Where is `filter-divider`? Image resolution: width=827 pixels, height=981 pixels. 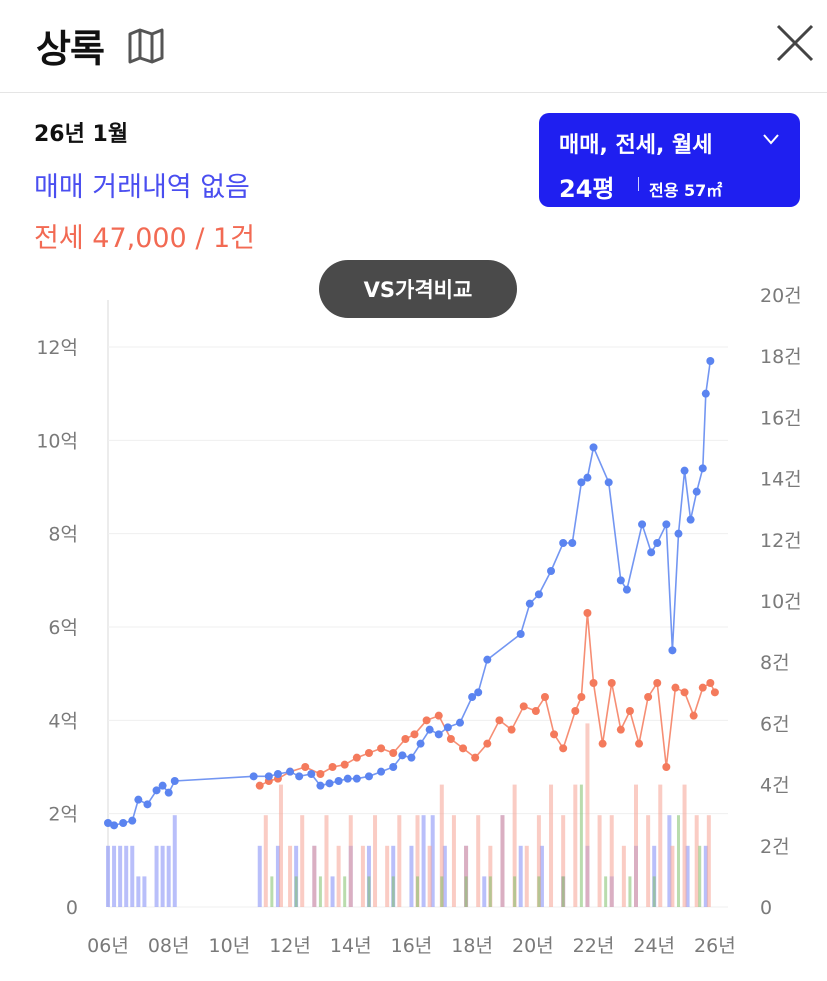
filter-divider is located at coordinates (638, 184).